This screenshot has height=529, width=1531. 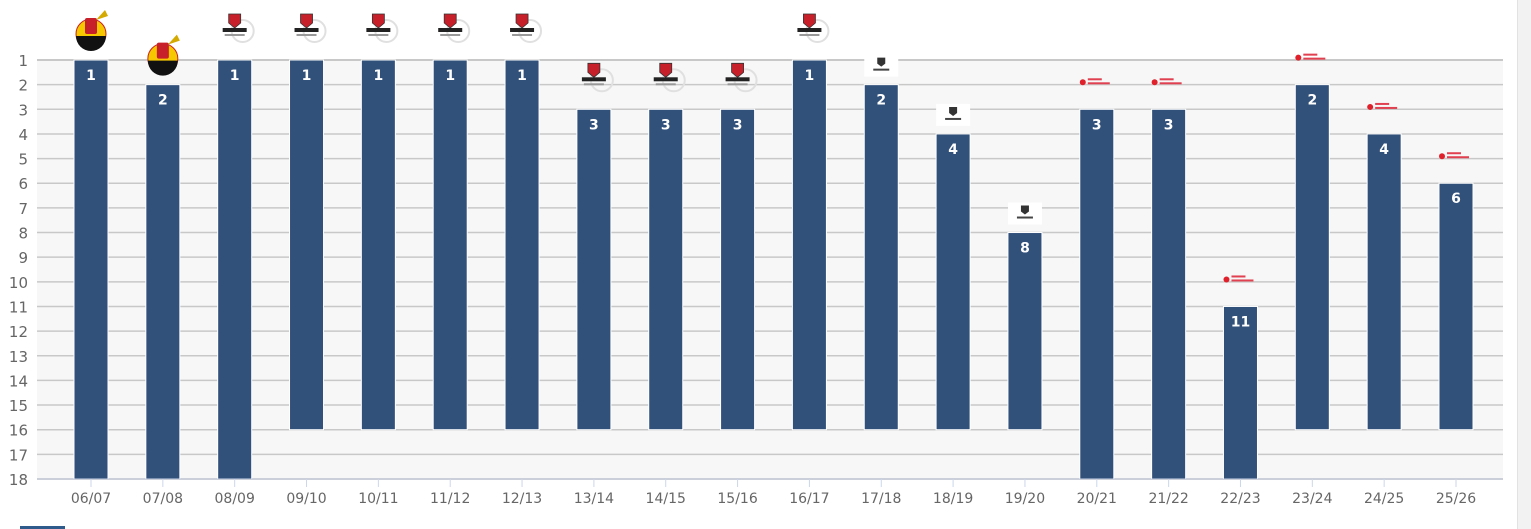 What do you see at coordinates (23, 234) in the screenshot?
I see `y-tick-label: 8` at bounding box center [23, 234].